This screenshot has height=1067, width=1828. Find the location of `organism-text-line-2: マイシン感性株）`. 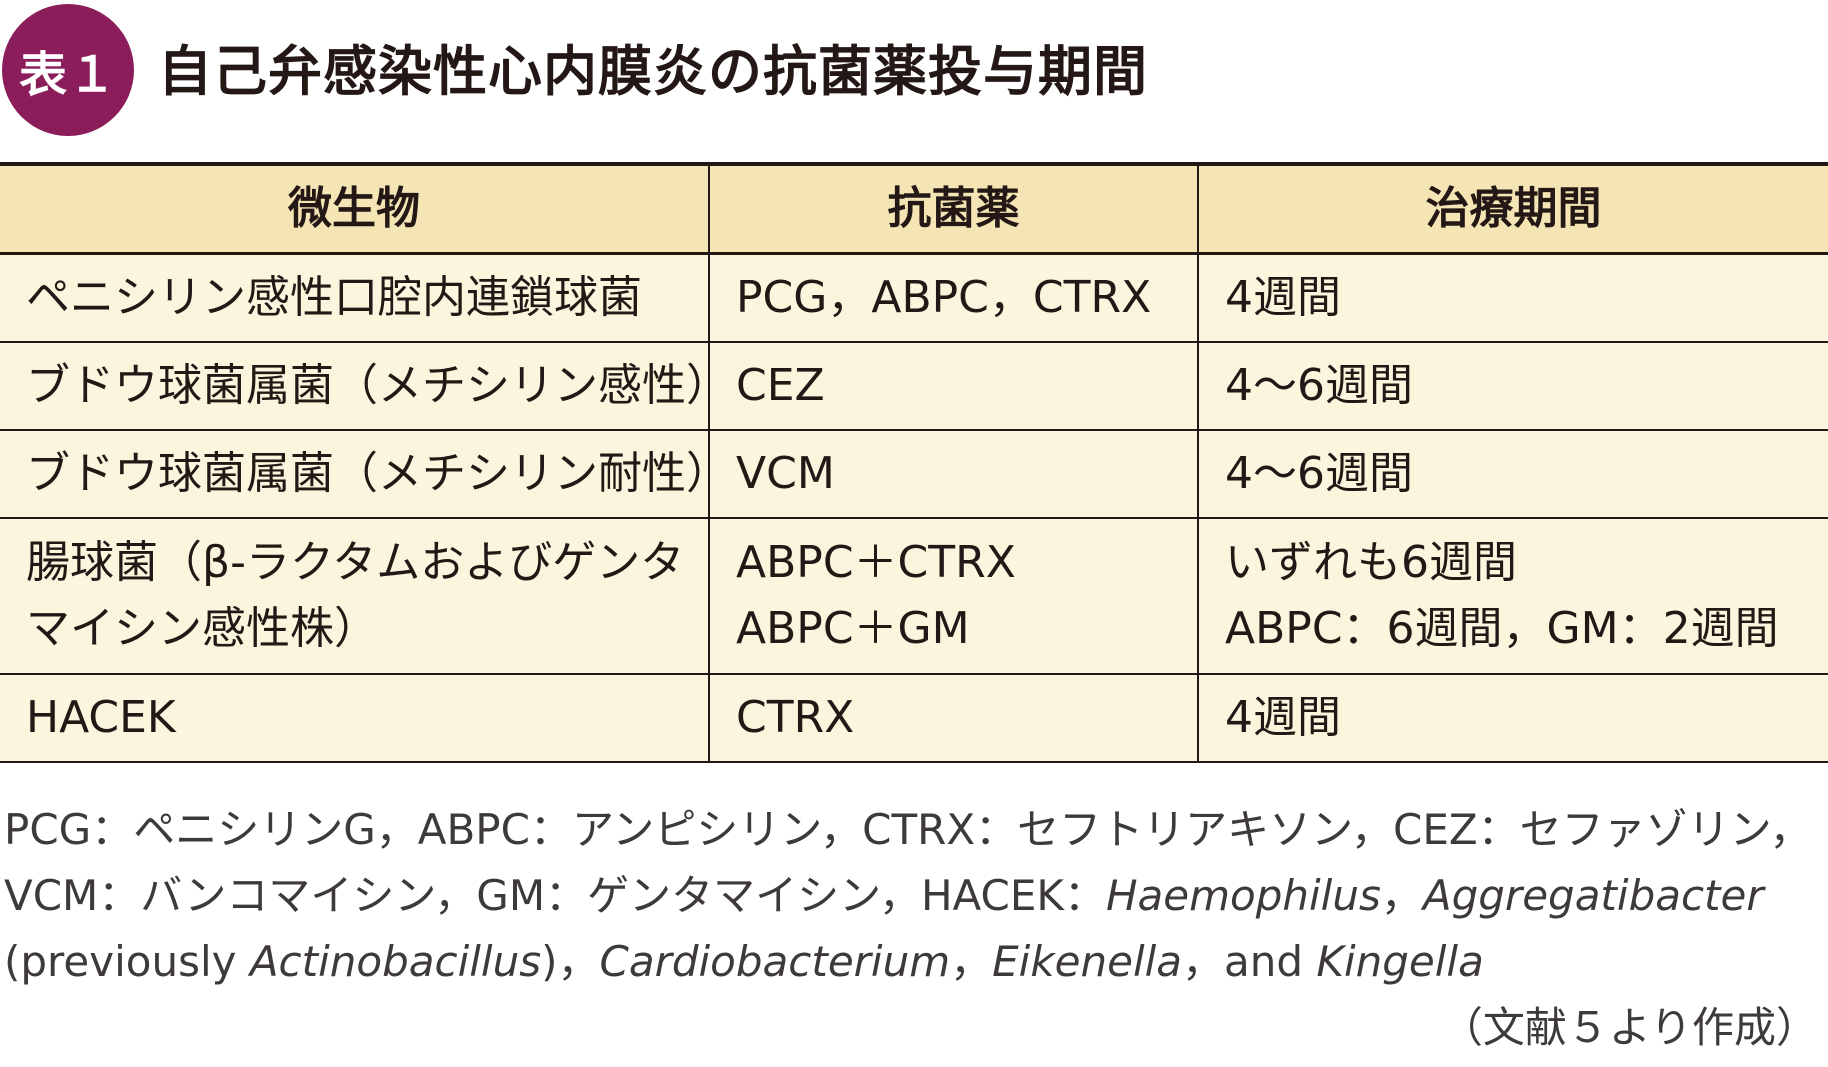

organism-text-line-2: マイシン感性株） is located at coordinates (202, 628).